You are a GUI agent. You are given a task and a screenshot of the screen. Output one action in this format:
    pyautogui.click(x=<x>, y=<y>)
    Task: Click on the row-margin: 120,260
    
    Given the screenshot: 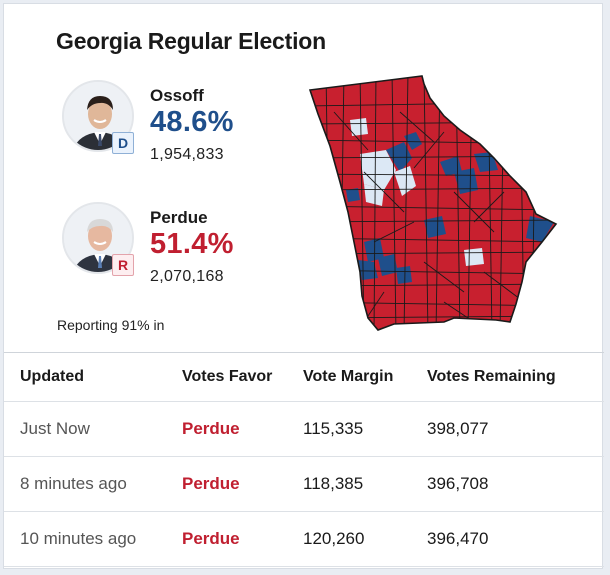 What is the action you would take?
    pyautogui.click(x=334, y=538)
    